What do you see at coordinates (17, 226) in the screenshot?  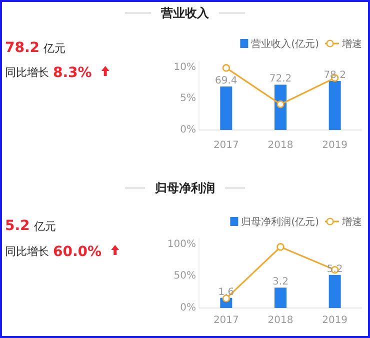 I see `text: 5.2` at bounding box center [17, 226].